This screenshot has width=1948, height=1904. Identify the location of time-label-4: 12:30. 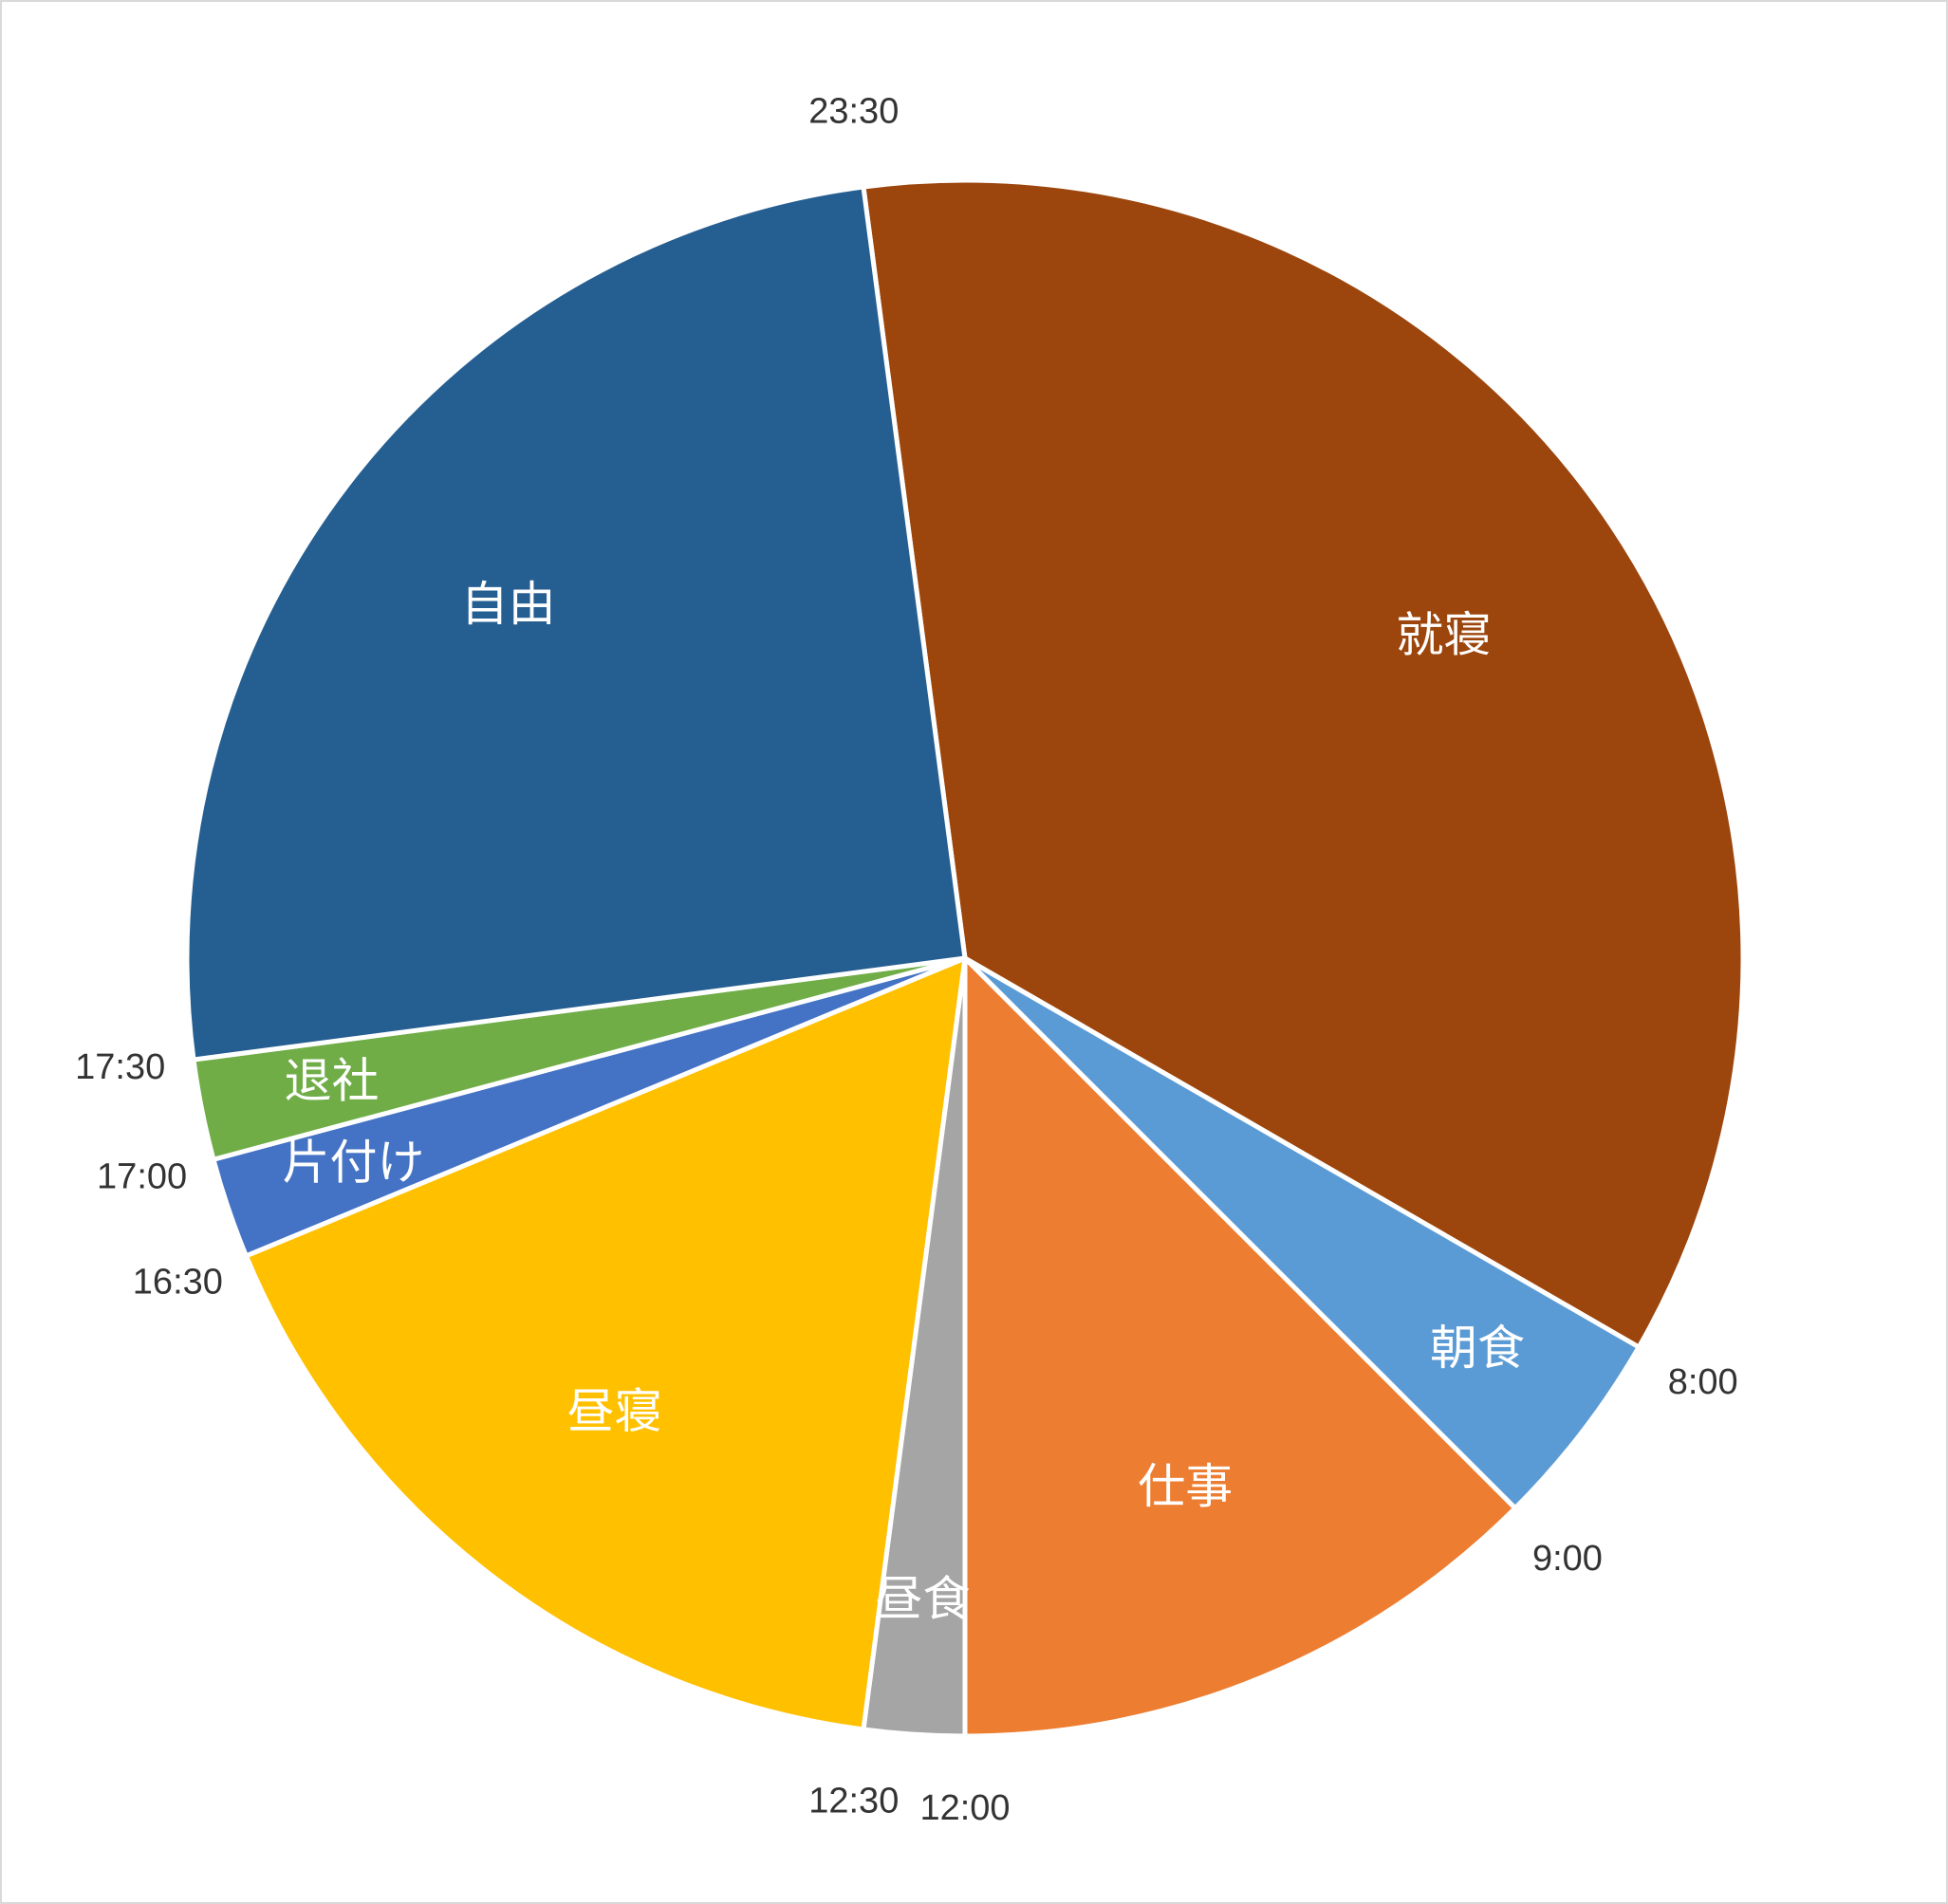
(853, 1801).